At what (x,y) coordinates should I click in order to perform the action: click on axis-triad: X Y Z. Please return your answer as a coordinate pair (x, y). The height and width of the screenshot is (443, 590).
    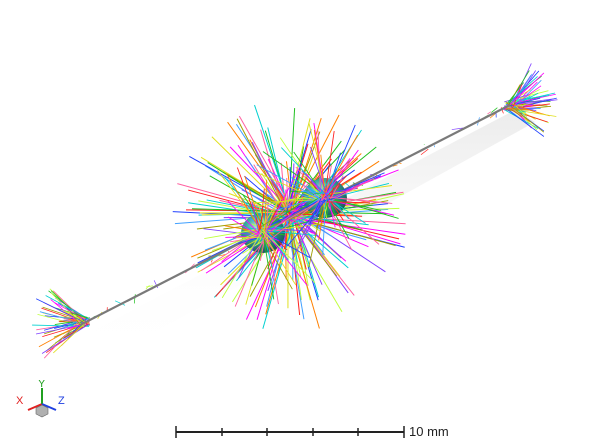
    Looking at the image, I should click on (40, 399).